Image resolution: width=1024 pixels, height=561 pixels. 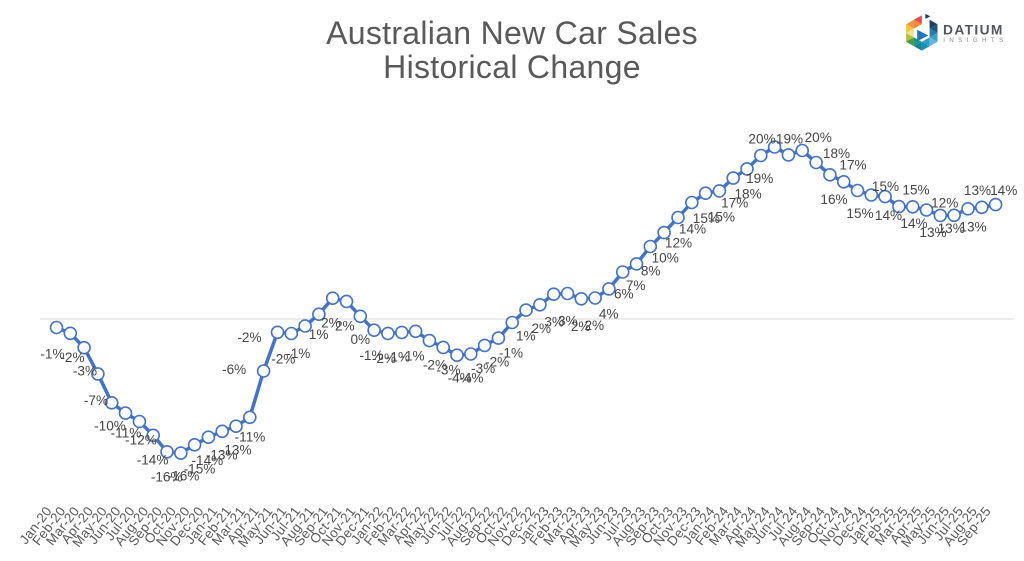 What do you see at coordinates (110, 426) in the screenshot?
I see `svg-text: -10%` at bounding box center [110, 426].